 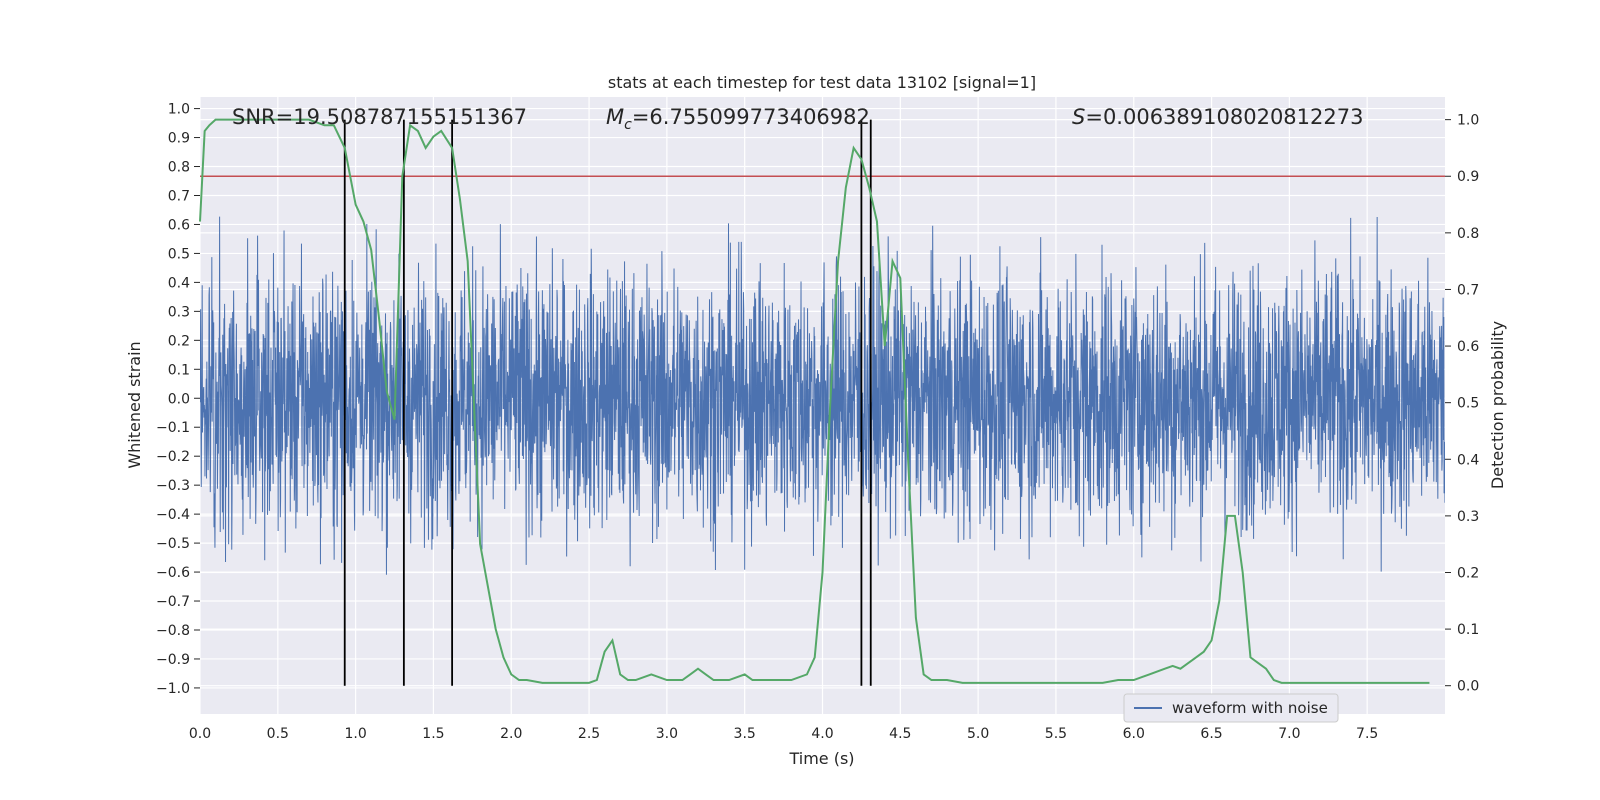 What do you see at coordinates (179, 110) in the screenshot?
I see `left-tick-label: 1.0` at bounding box center [179, 110].